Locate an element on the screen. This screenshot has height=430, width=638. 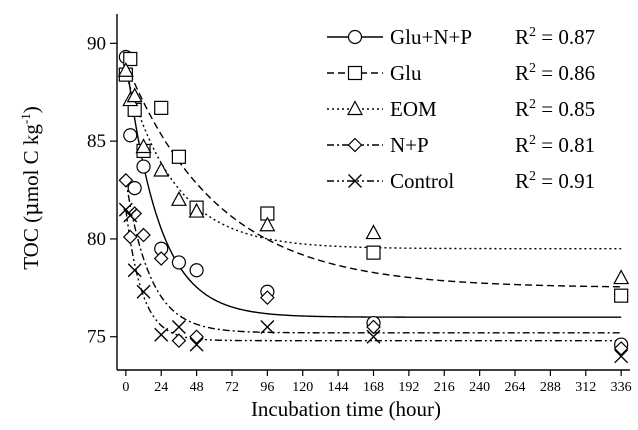
legend-item-cross: Control R2 = 0.91 is located at coordinates (461, 181).